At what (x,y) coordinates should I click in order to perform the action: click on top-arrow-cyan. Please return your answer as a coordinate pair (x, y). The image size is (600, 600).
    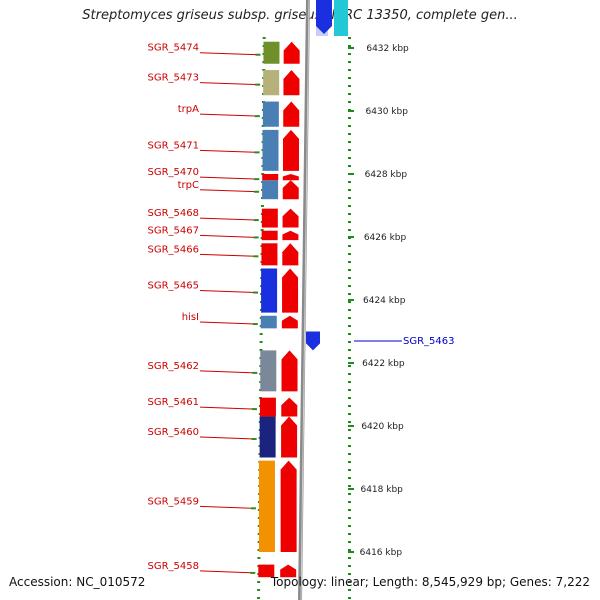
    Looking at the image, I should click on (341, 18).